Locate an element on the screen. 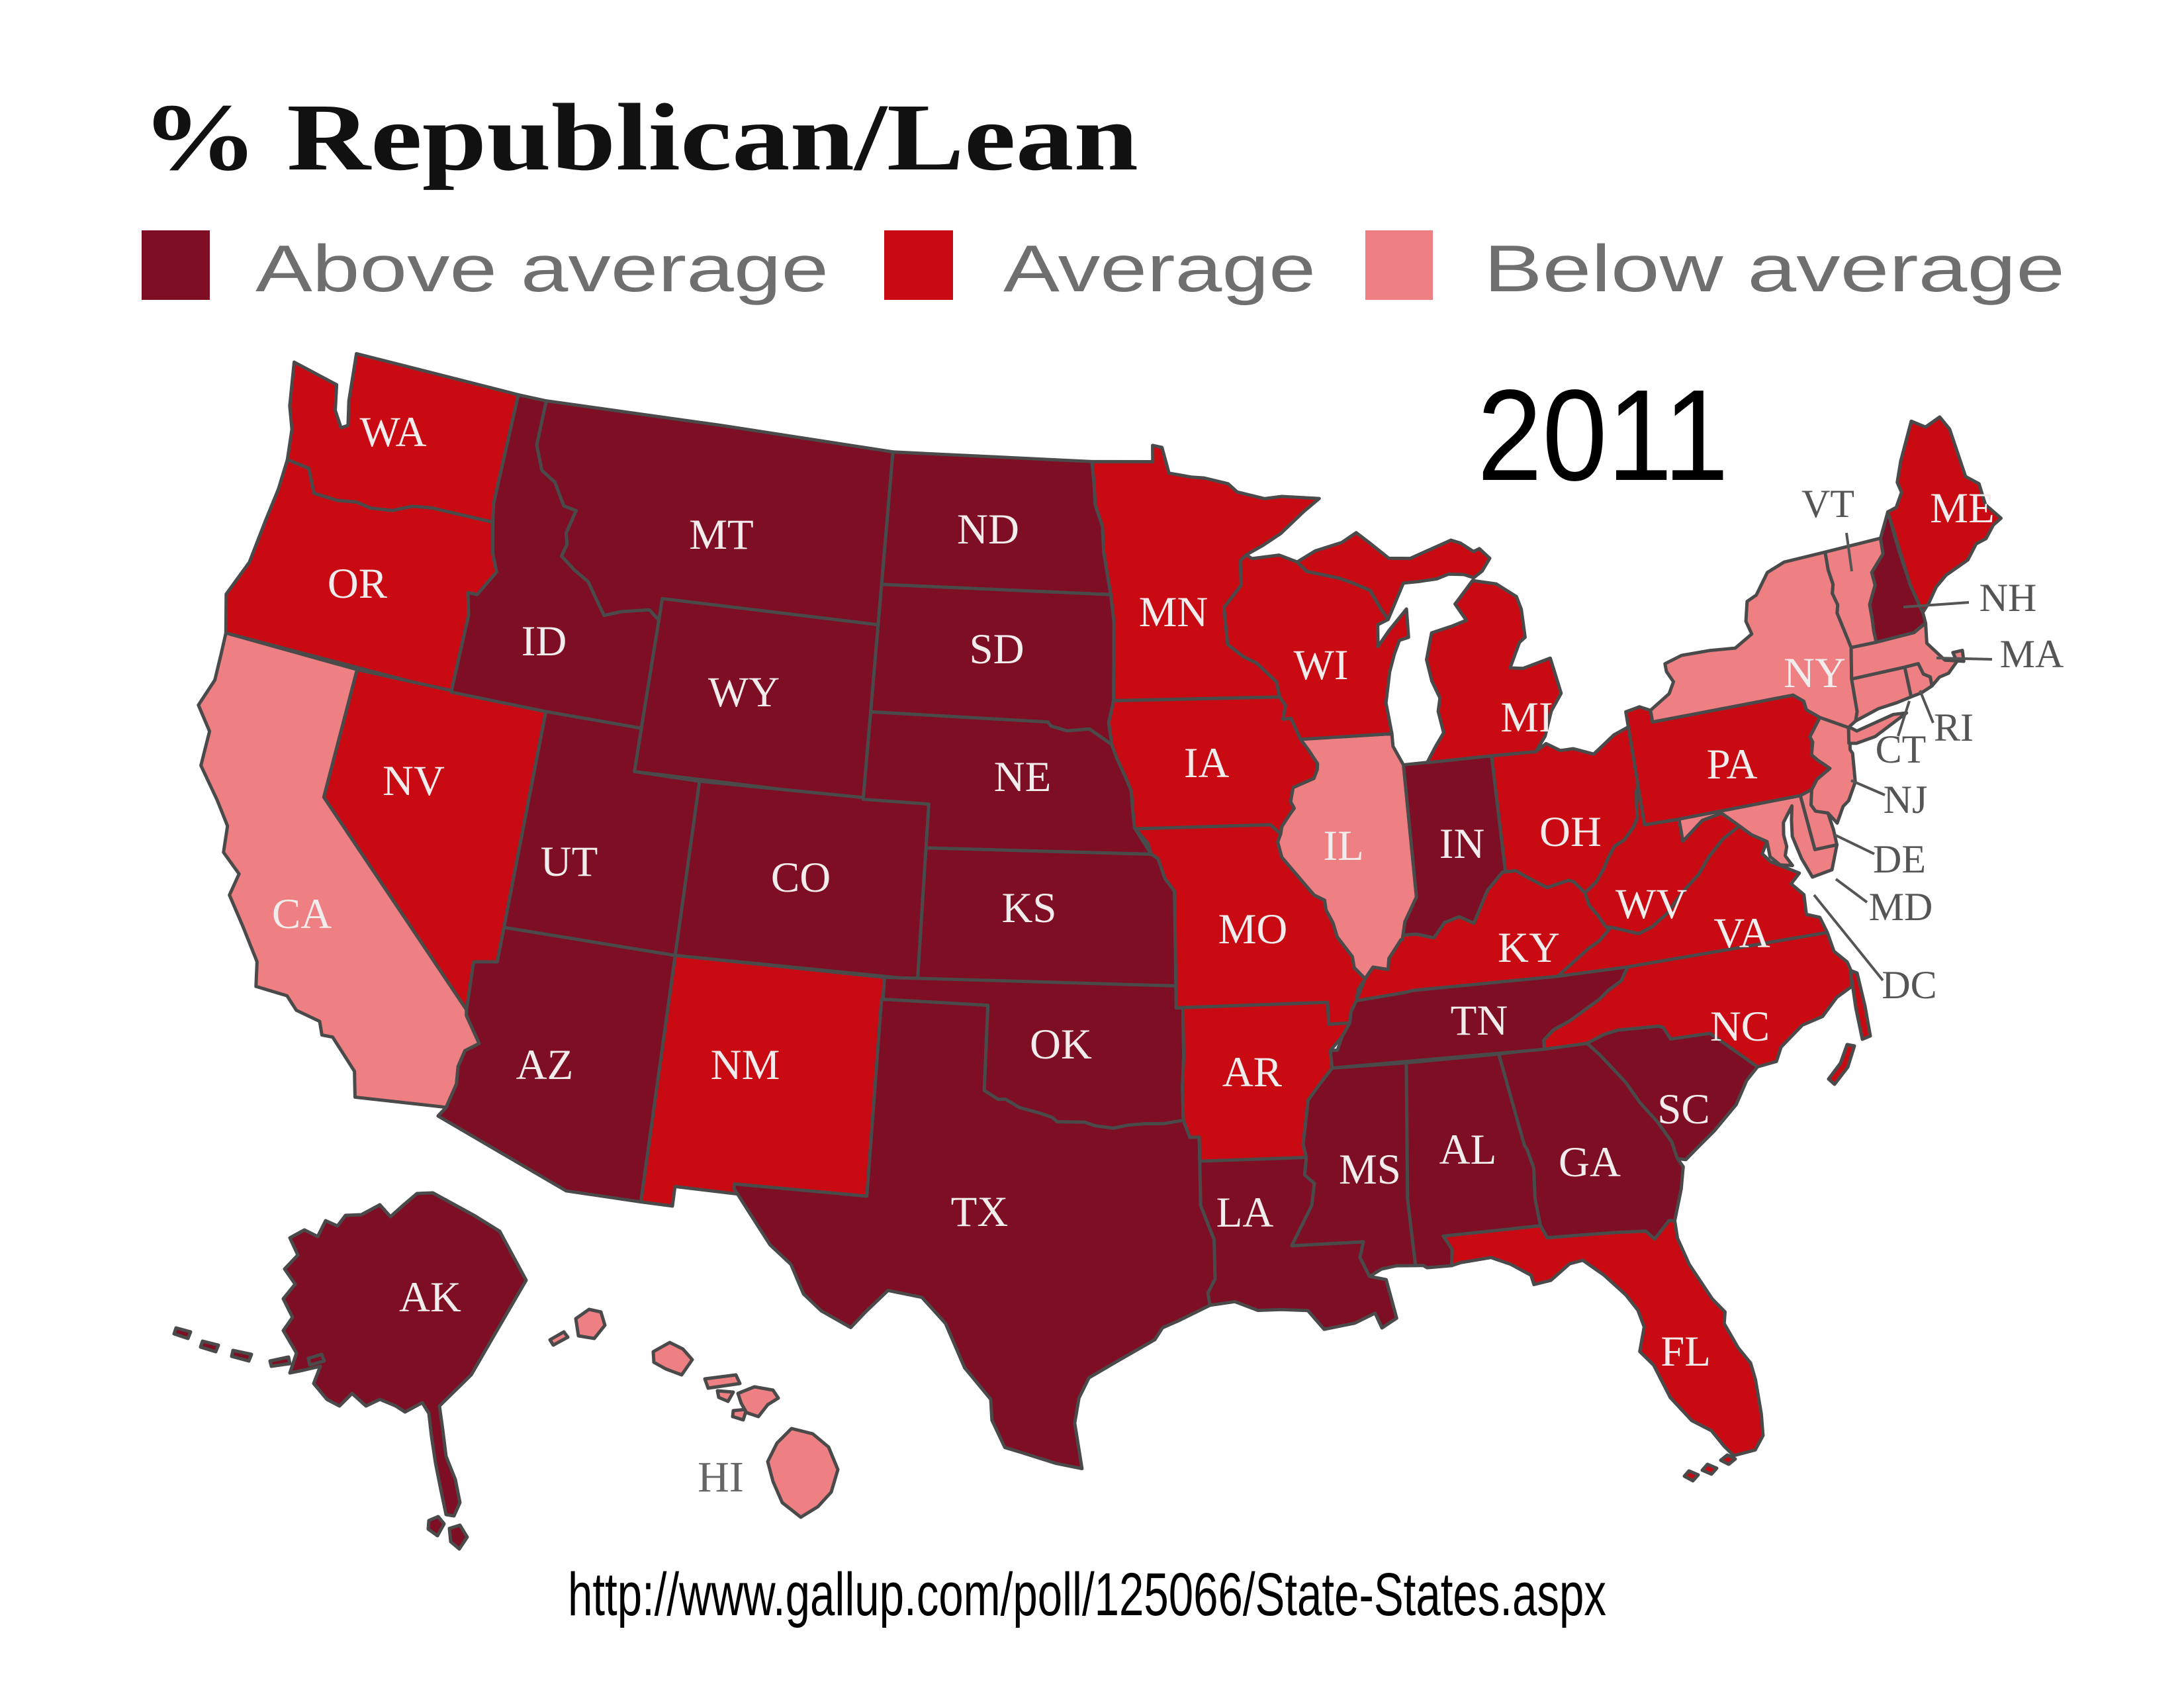 This screenshot has width=2184, height=1688. svg-text: OK is located at coordinates (1061, 1044).